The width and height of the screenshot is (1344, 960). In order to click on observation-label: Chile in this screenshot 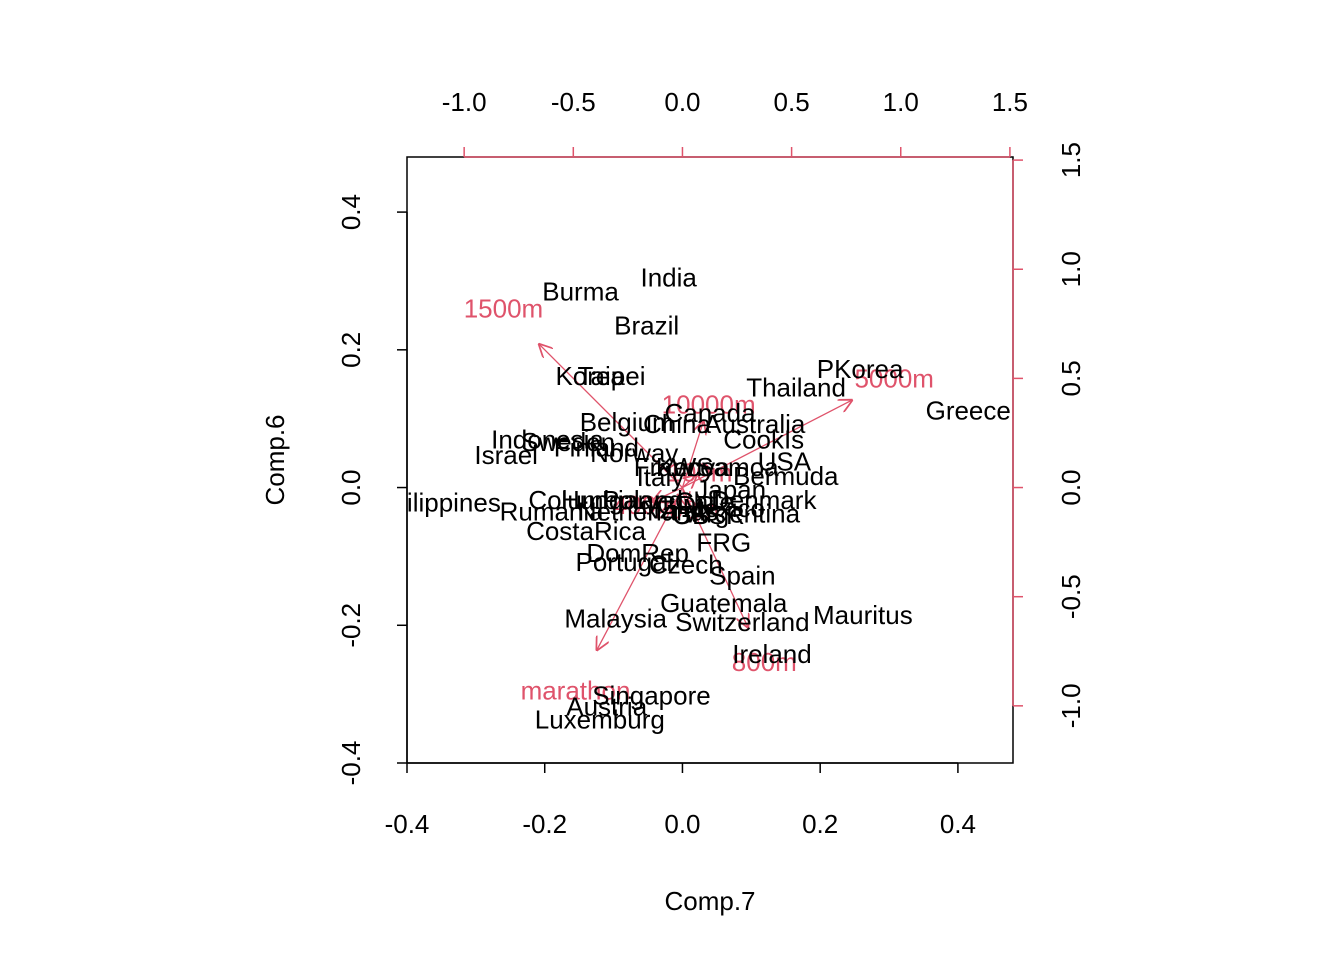, I will do `click(704, 501)`.